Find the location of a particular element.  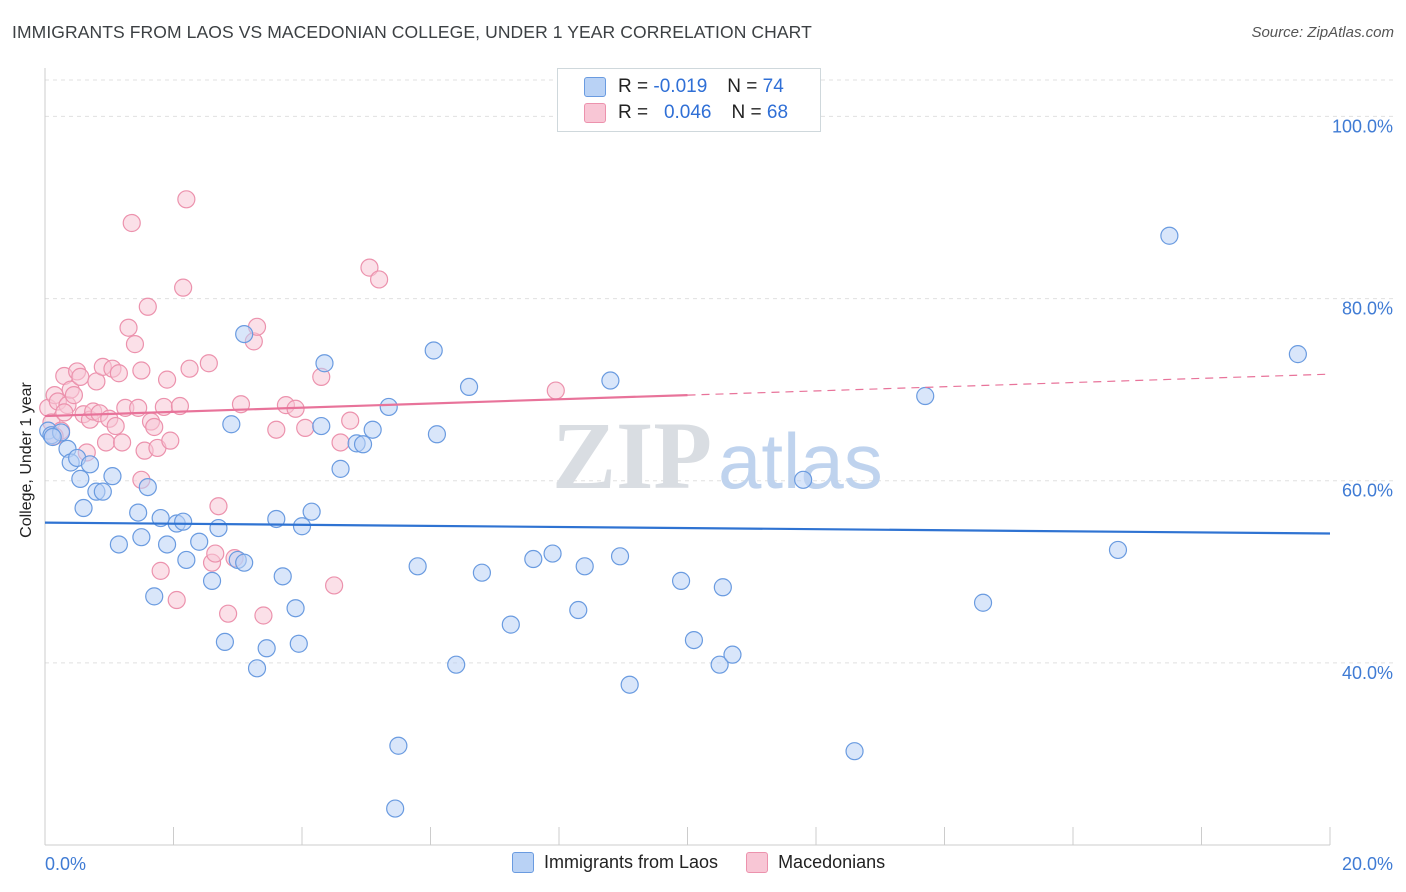

legend-n-label: N = is located at coordinates (742, 86).